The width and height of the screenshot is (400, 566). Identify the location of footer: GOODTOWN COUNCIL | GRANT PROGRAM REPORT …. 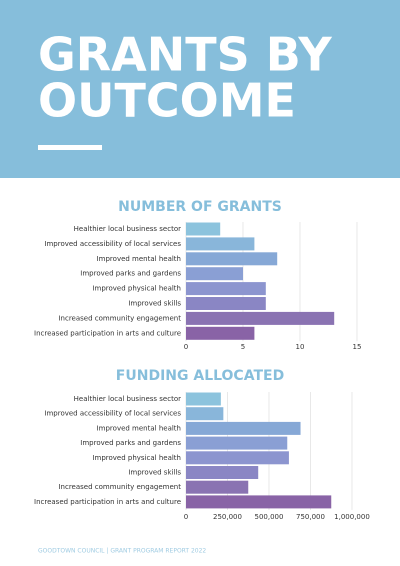
(122, 551).